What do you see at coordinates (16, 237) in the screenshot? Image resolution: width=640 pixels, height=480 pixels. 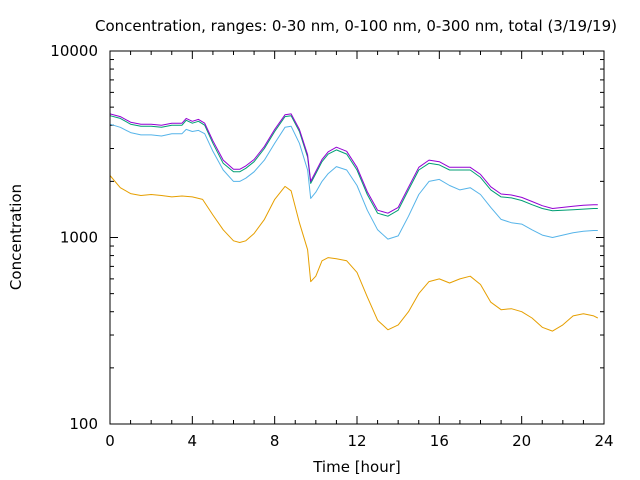 I see `y-axis-label: Concentration` at bounding box center [16, 237].